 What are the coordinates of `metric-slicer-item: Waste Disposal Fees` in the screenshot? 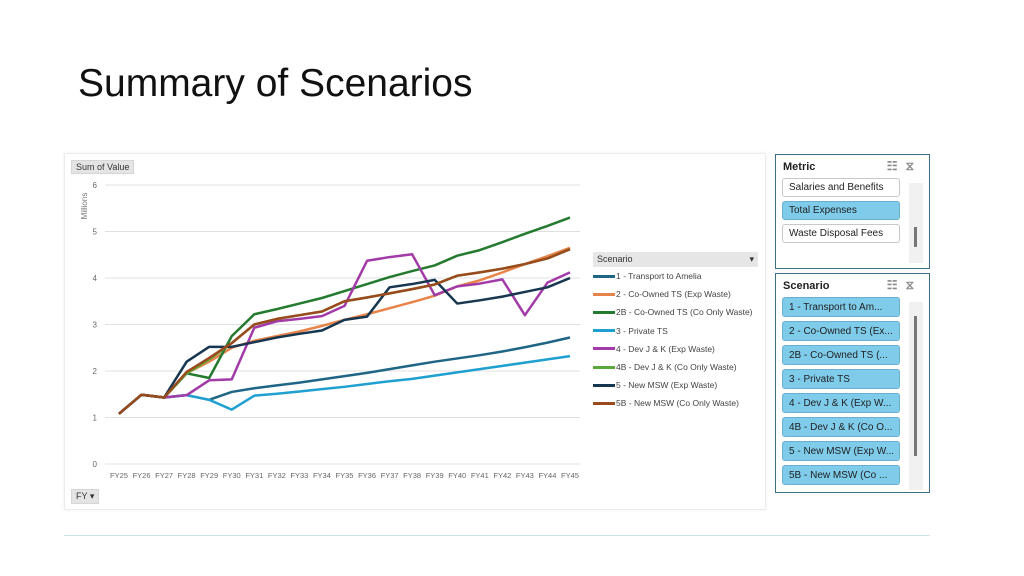 It's located at (841, 233).